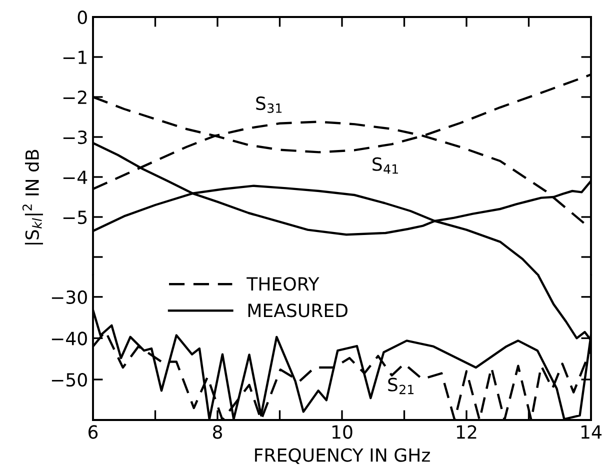 The width and height of the screenshot is (602, 473). Describe the element at coordinates (32, 197) in the screenshot. I see `y-axis-title: |S$_{kl}$|$^{2}$ IN dB` at that location.